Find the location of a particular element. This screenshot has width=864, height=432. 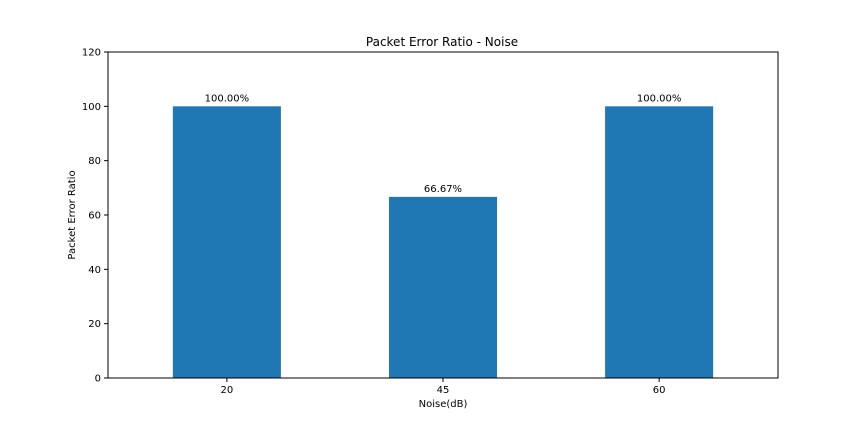

y-tick-label: 20 is located at coordinates (94, 324).